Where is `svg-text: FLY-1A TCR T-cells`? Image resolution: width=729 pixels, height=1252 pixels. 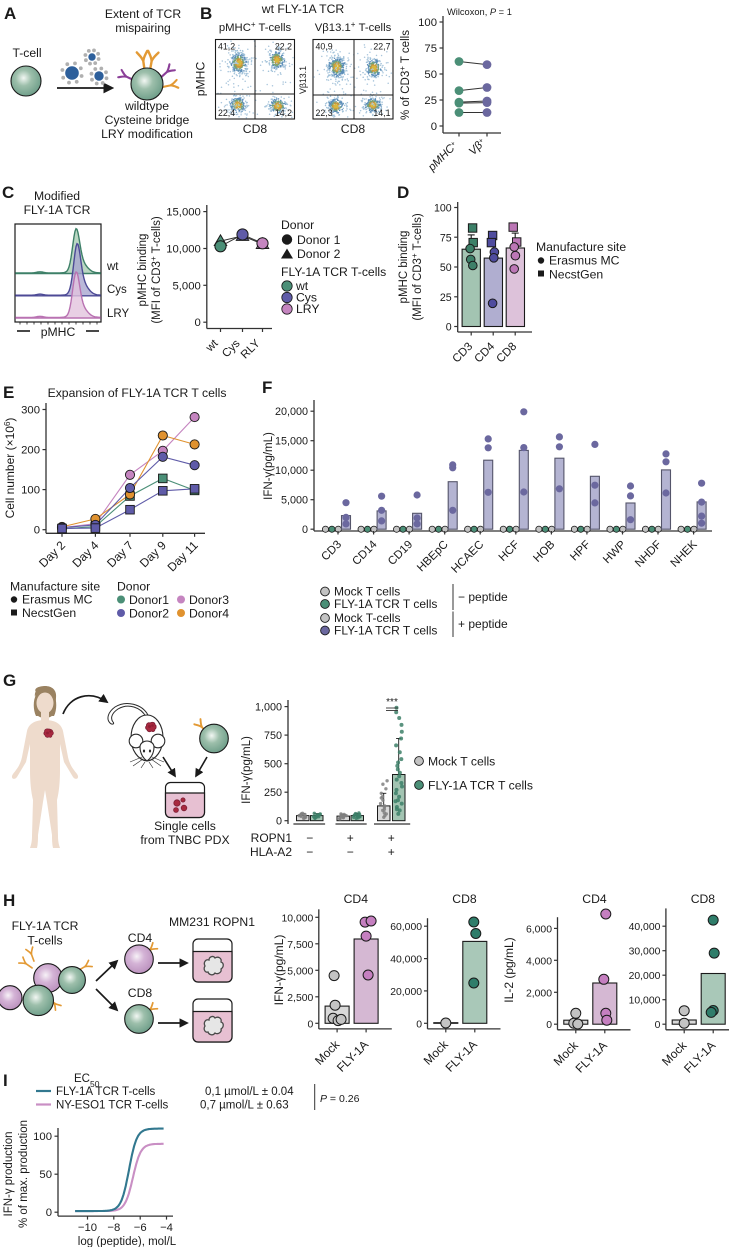 svg-text: FLY-1A TCR T-cells is located at coordinates (106, 1092).